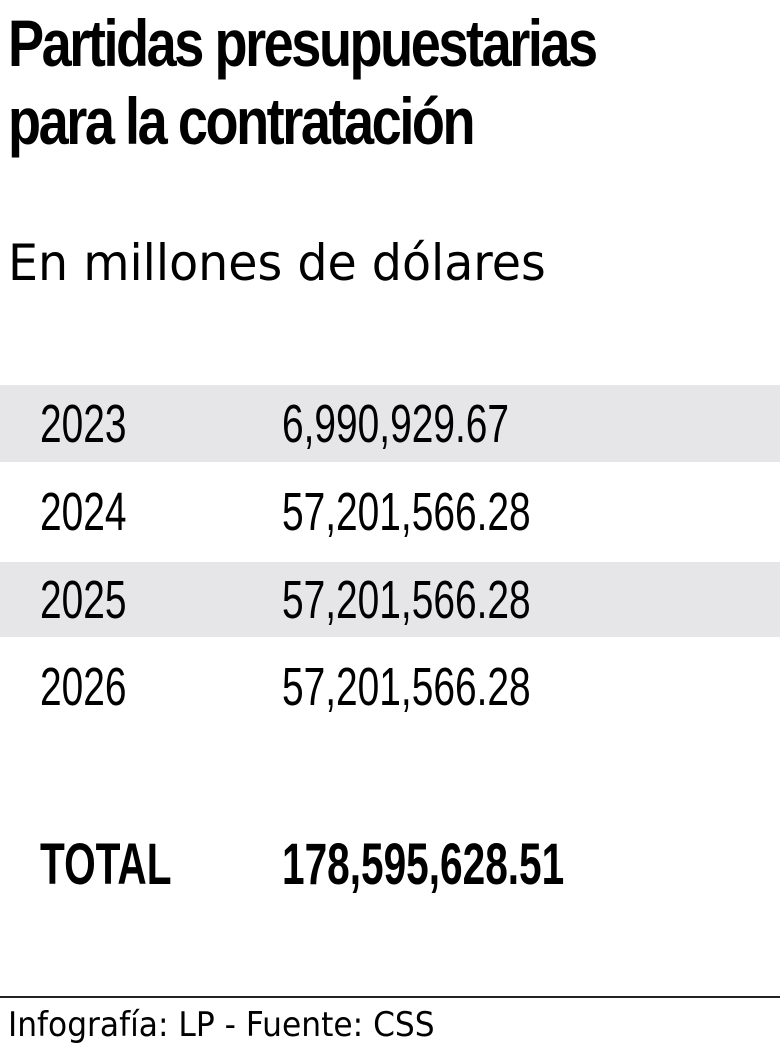 The width and height of the screenshot is (780, 1049). What do you see at coordinates (396, 423) in the screenshot?
I see `value-cell: 6,990,929.67` at bounding box center [396, 423].